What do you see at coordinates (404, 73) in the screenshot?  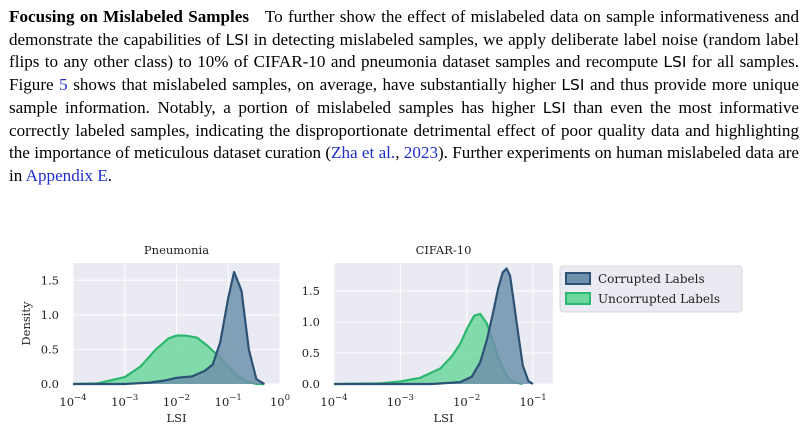 I see `text-segment: for all samples. Figure` at bounding box center [404, 73].